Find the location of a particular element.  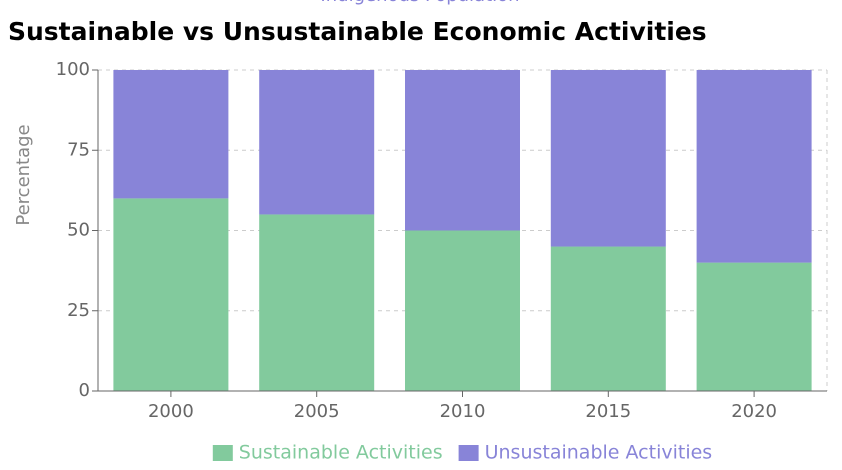

y-tick-label: 50 is located at coordinates (78, 230).